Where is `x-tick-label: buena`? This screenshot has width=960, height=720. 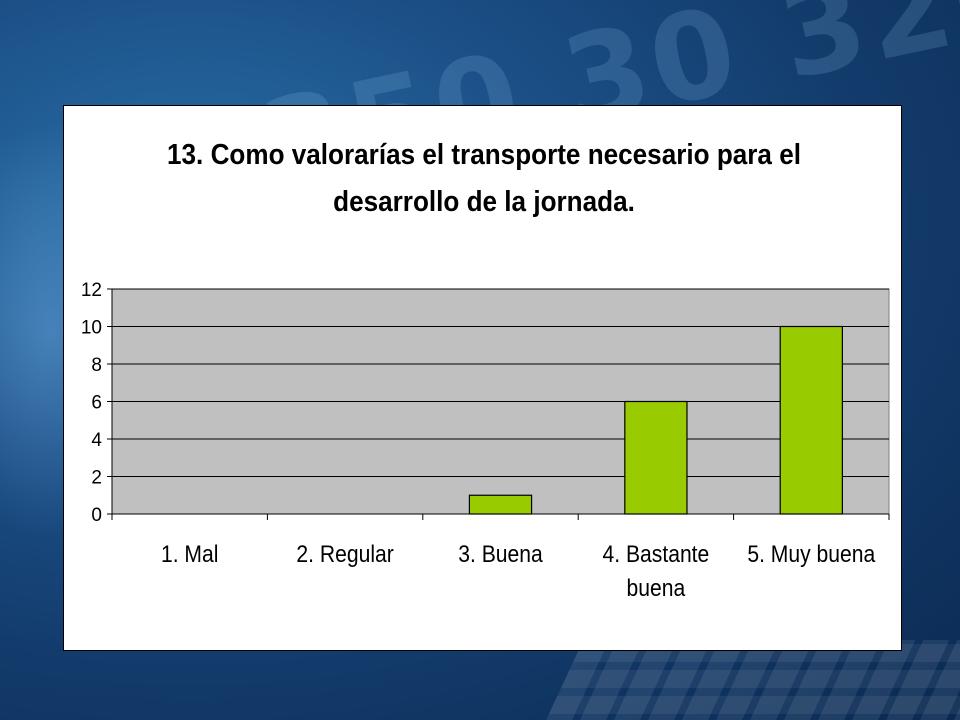 x-tick-label: buena is located at coordinates (656, 588).